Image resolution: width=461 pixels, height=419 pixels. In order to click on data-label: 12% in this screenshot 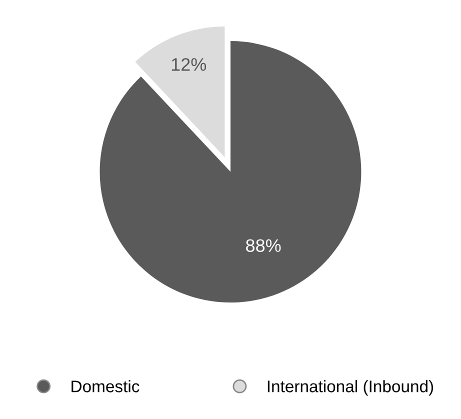, I will do `click(189, 64)`.